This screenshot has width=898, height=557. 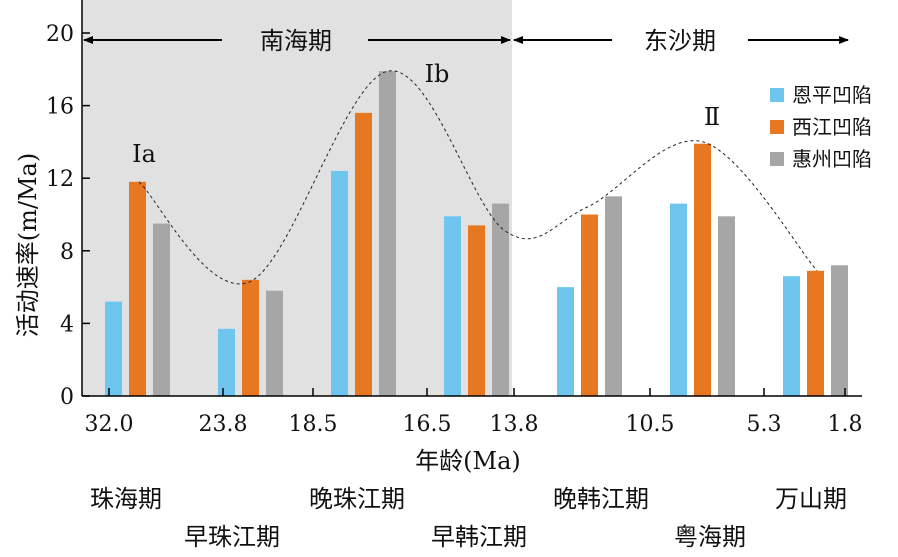 I want to click on y-tick-label-6: 20, so click(x=60, y=34).